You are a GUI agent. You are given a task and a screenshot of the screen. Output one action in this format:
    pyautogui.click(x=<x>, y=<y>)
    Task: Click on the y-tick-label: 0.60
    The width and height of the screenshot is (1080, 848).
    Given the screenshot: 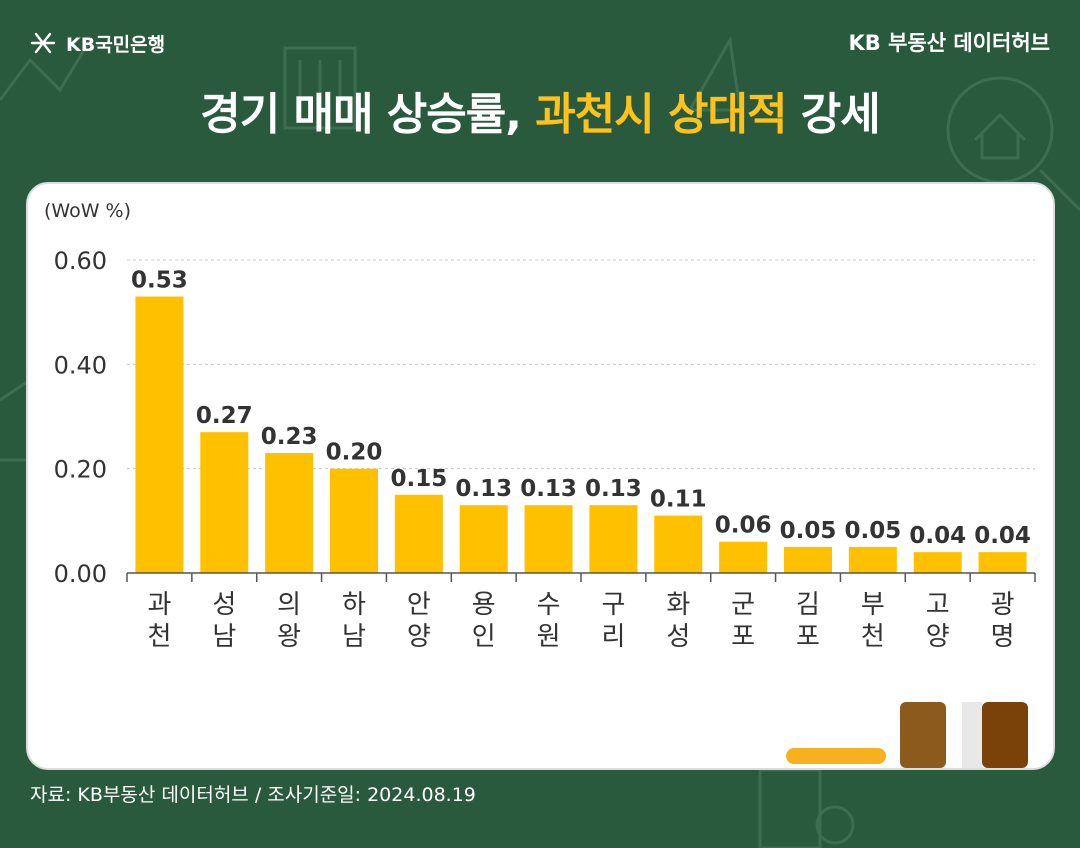 What is the action you would take?
    pyautogui.click(x=80, y=261)
    